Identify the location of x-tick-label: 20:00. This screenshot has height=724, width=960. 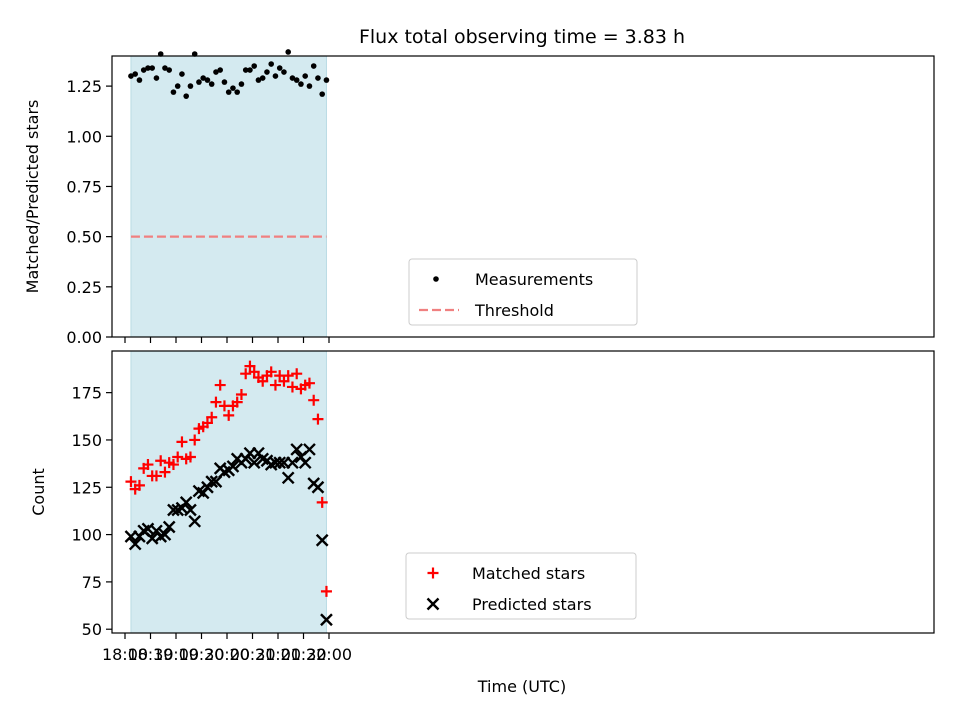
(227, 654).